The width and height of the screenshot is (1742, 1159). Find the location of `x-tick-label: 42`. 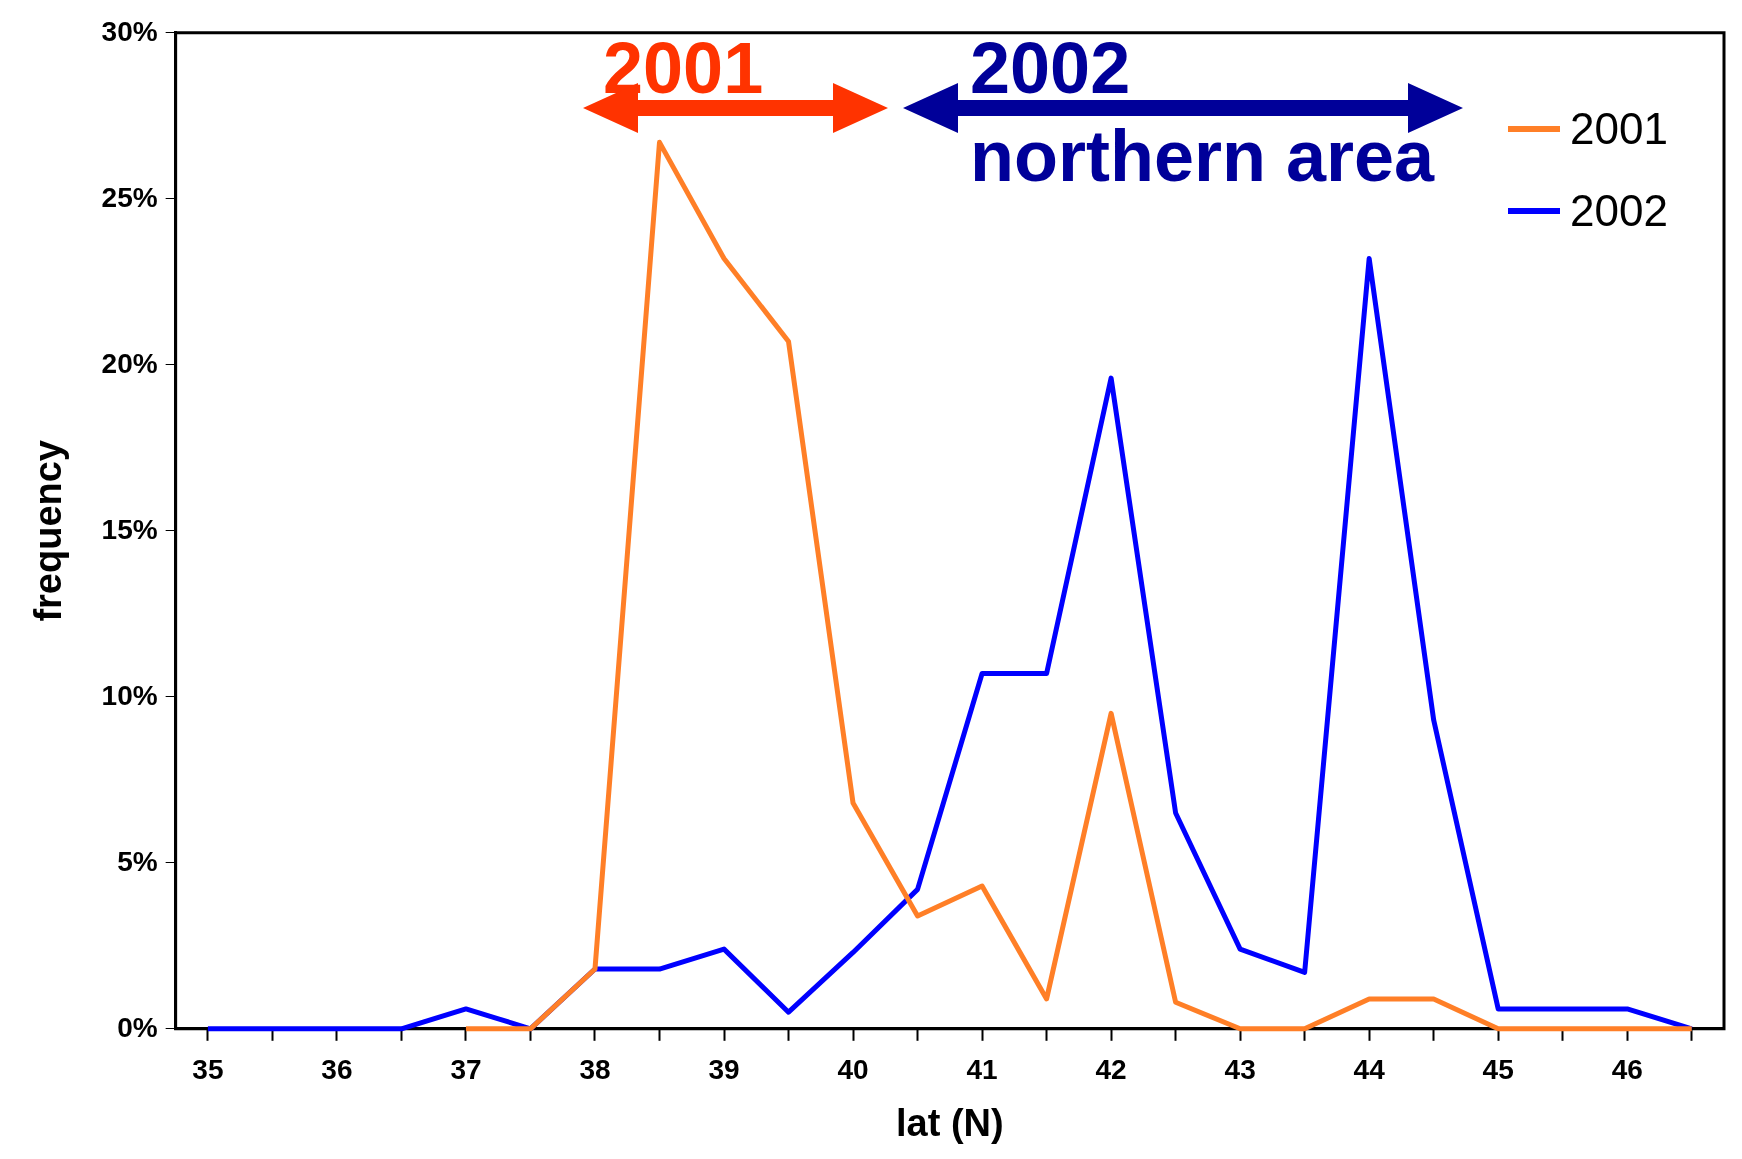

x-tick-label: 42 is located at coordinates (1111, 1070).